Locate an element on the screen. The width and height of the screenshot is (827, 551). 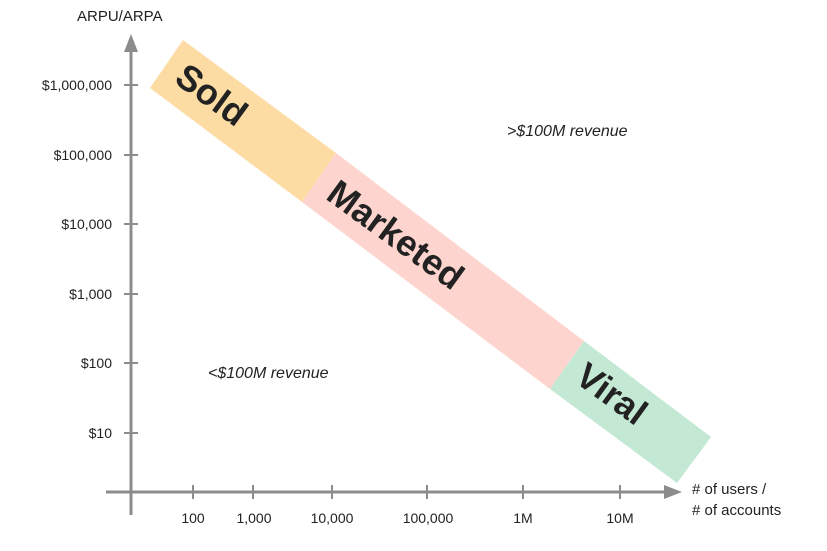
x-tick-label: 1M is located at coordinates (522, 518).